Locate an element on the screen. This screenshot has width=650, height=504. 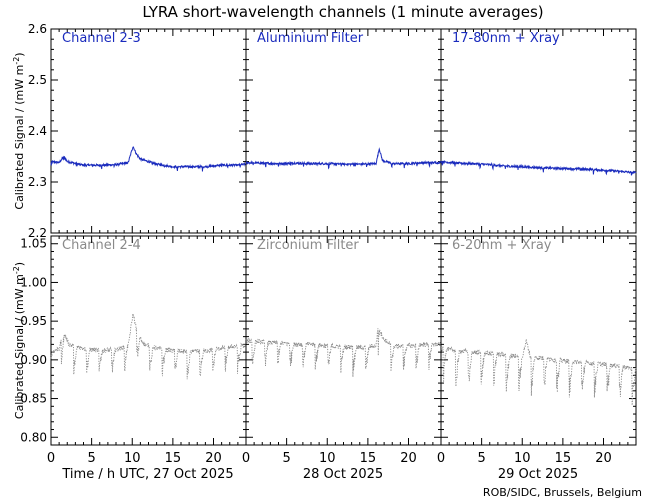
y-tick-label: 2.2 is located at coordinates (37, 233).